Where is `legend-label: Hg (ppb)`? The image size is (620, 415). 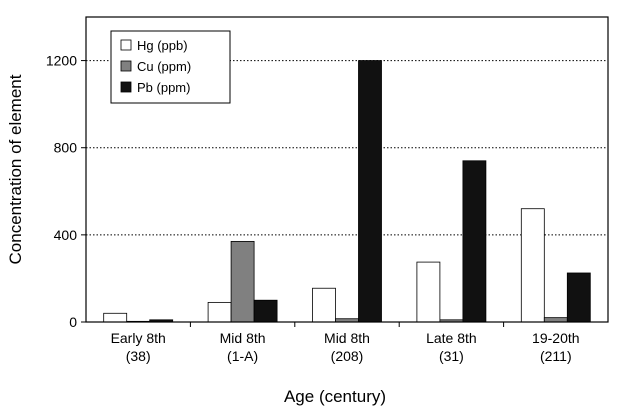 legend-label: Hg (ppb) is located at coordinates (162, 45).